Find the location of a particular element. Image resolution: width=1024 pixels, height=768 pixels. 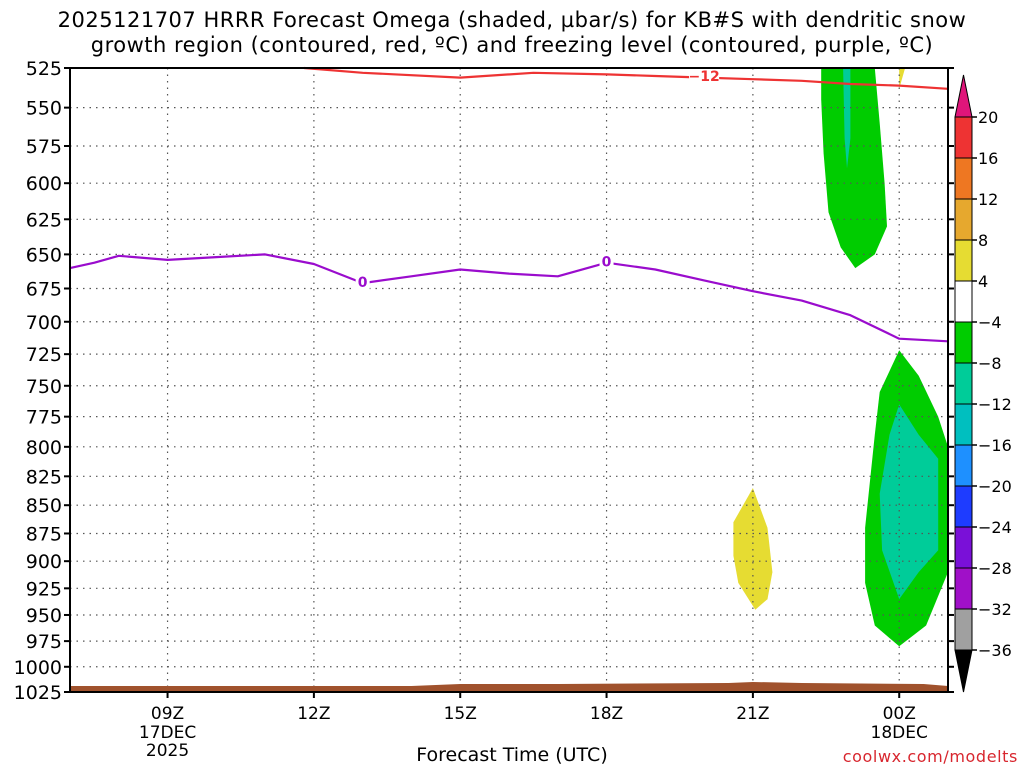

terrain is located at coordinates (509, 687).